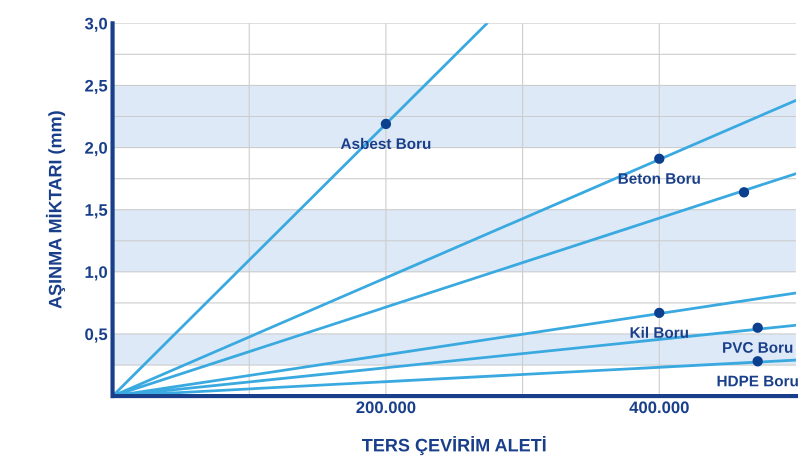 The width and height of the screenshot is (804, 466). What do you see at coordinates (386, 407) in the screenshot?
I see `x-tick-label: 200.000` at bounding box center [386, 407].